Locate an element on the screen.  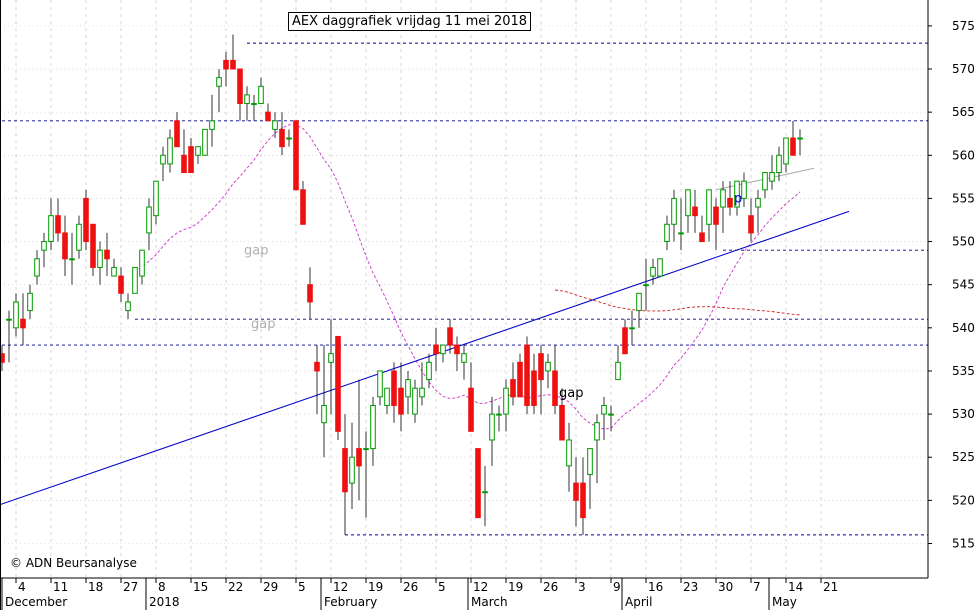
x-tick-label: 8 is located at coordinates (162, 587).